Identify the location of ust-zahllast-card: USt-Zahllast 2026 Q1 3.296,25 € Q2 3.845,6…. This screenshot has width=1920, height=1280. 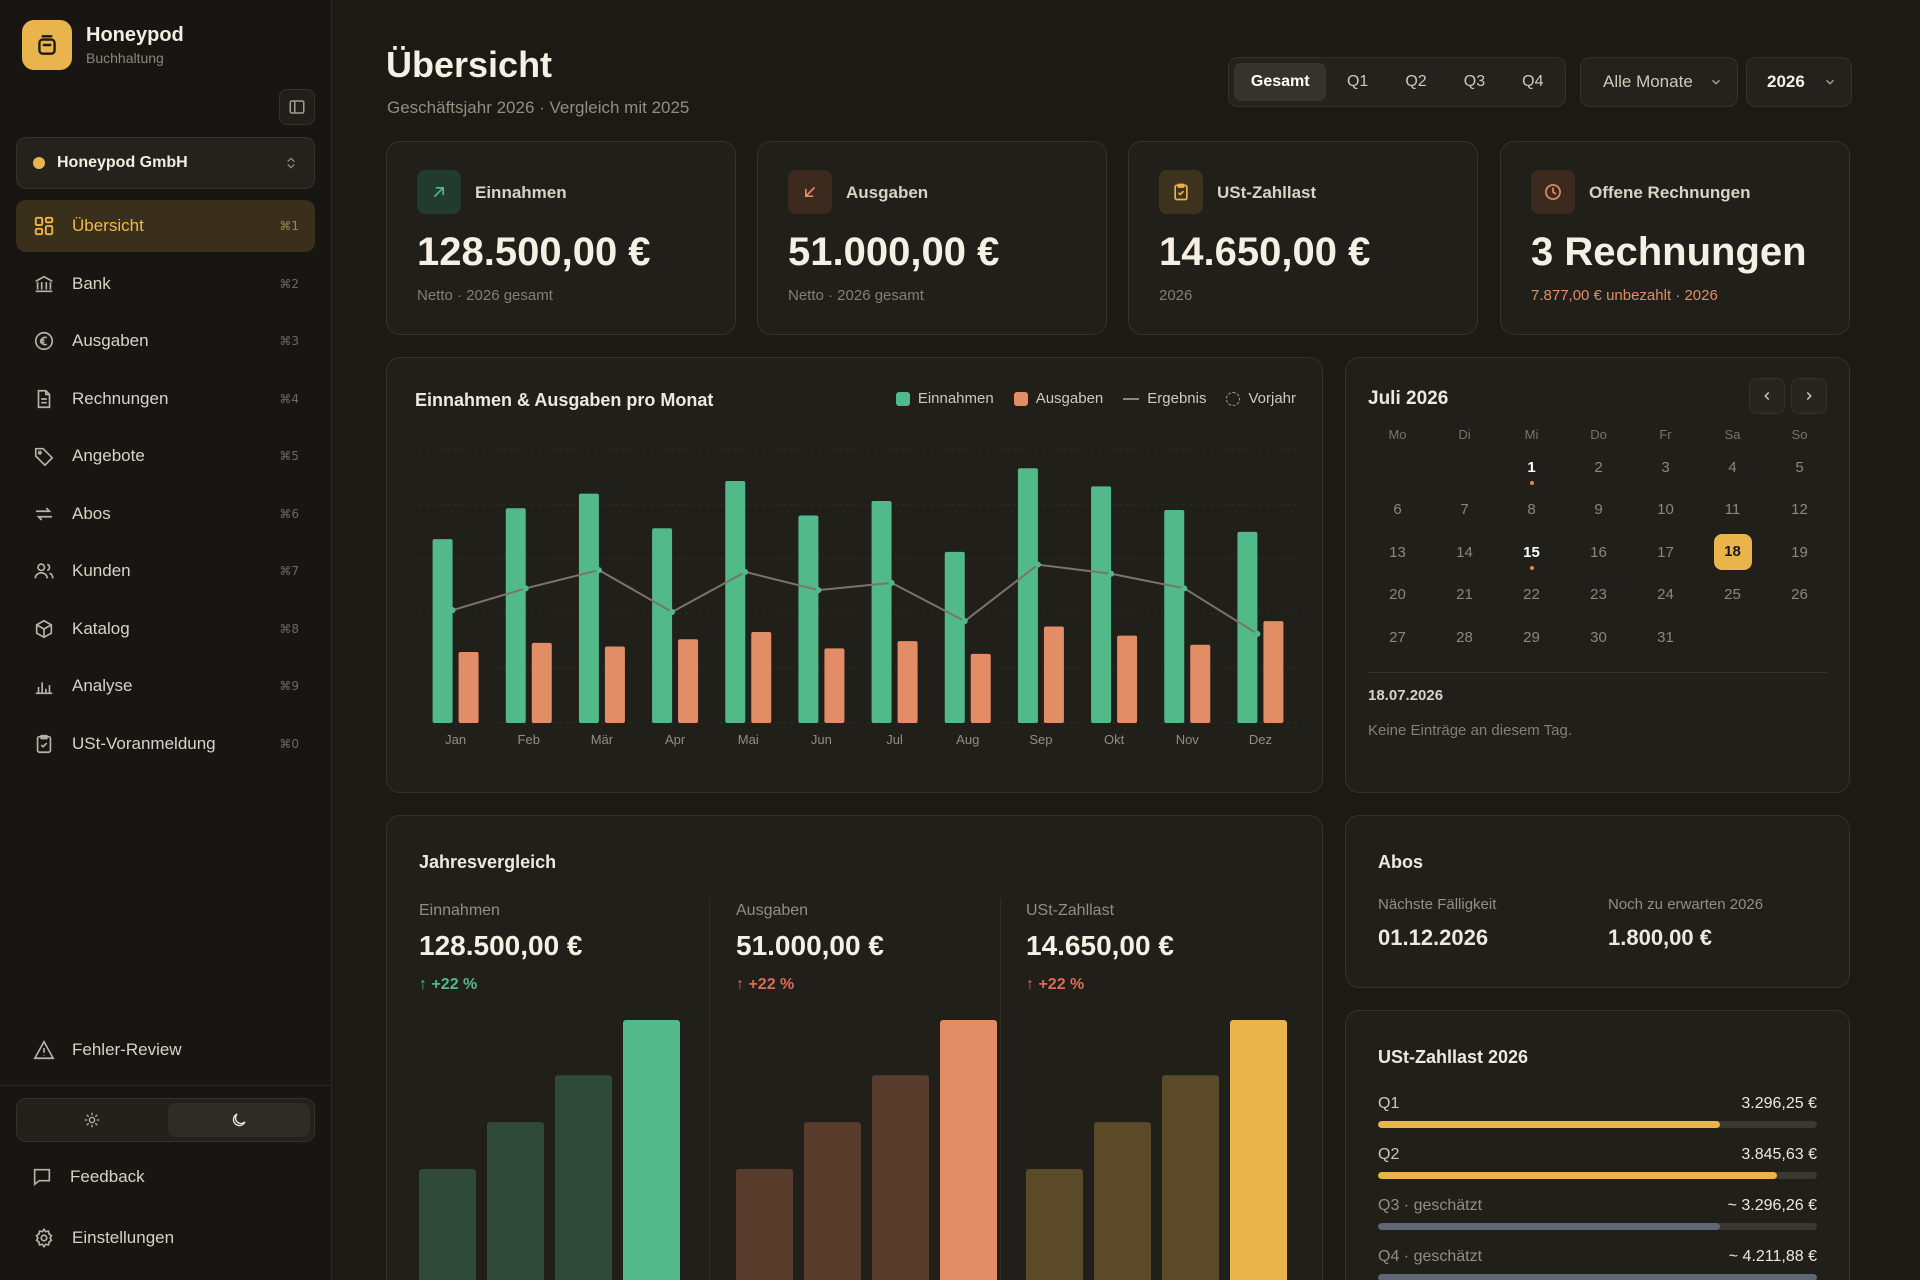
(1597, 1145).